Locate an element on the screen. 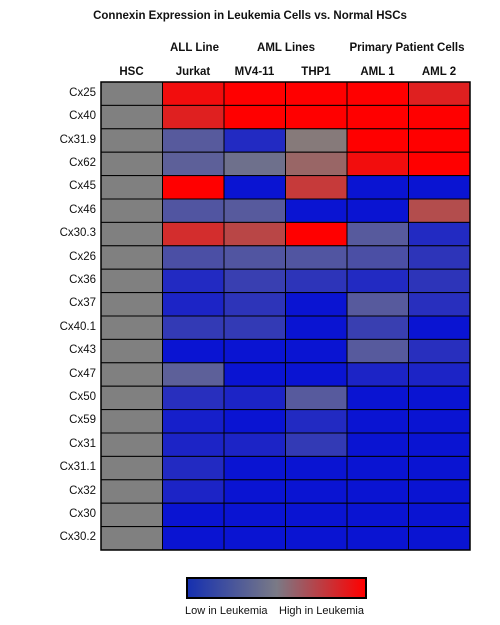 This screenshot has height=625, width=500. heatmap-cell-cx37-hsc is located at coordinates (131, 304).